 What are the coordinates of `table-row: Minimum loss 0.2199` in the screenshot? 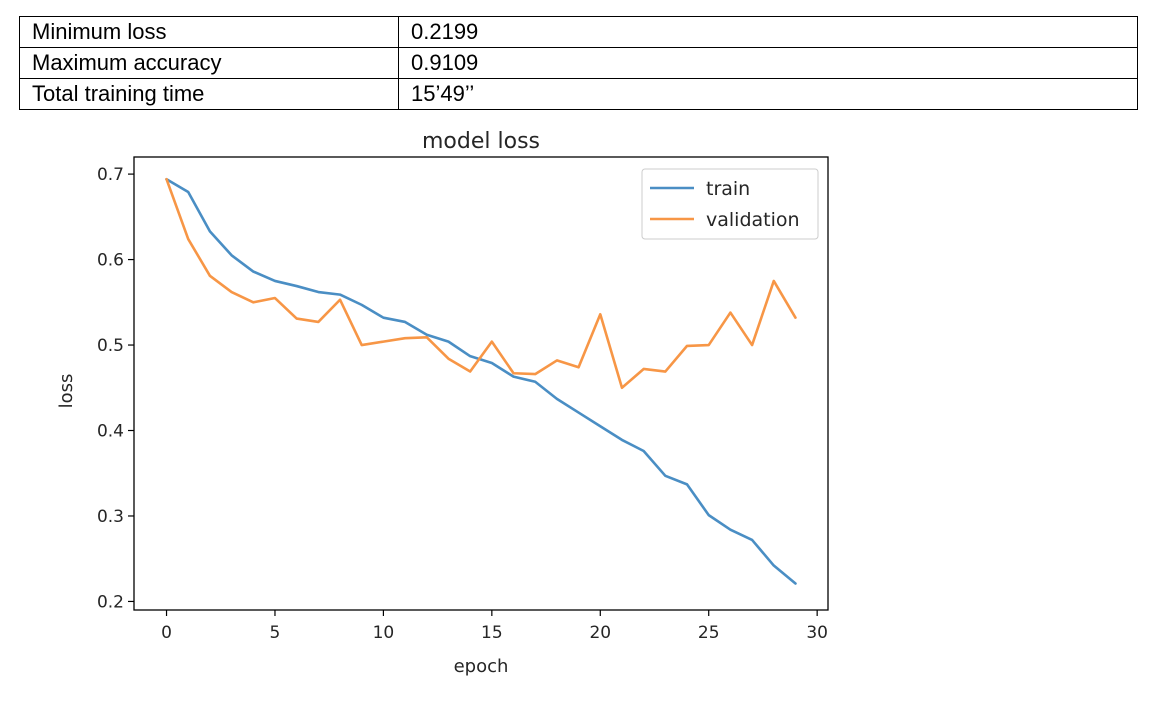 It's located at (578, 32).